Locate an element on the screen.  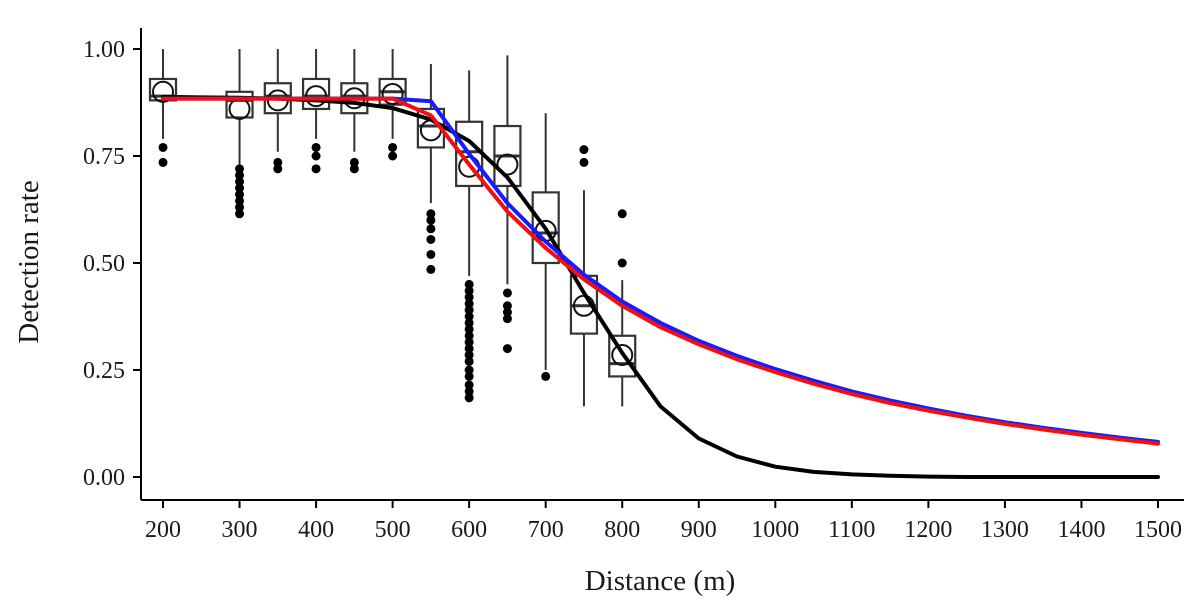
x-tick-label: 300 is located at coordinates (240, 530).